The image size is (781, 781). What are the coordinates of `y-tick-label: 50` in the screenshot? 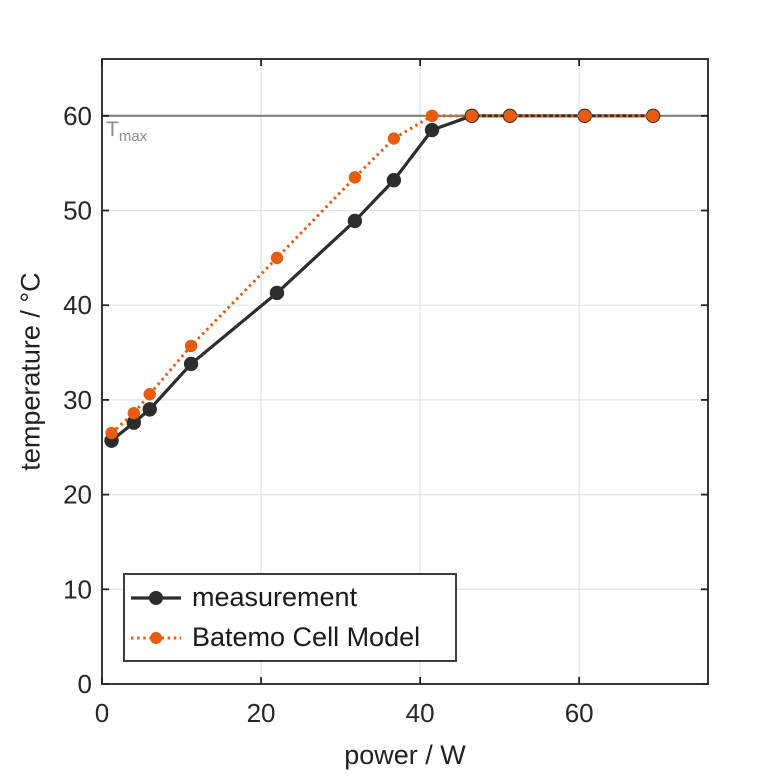 It's located at (77, 211).